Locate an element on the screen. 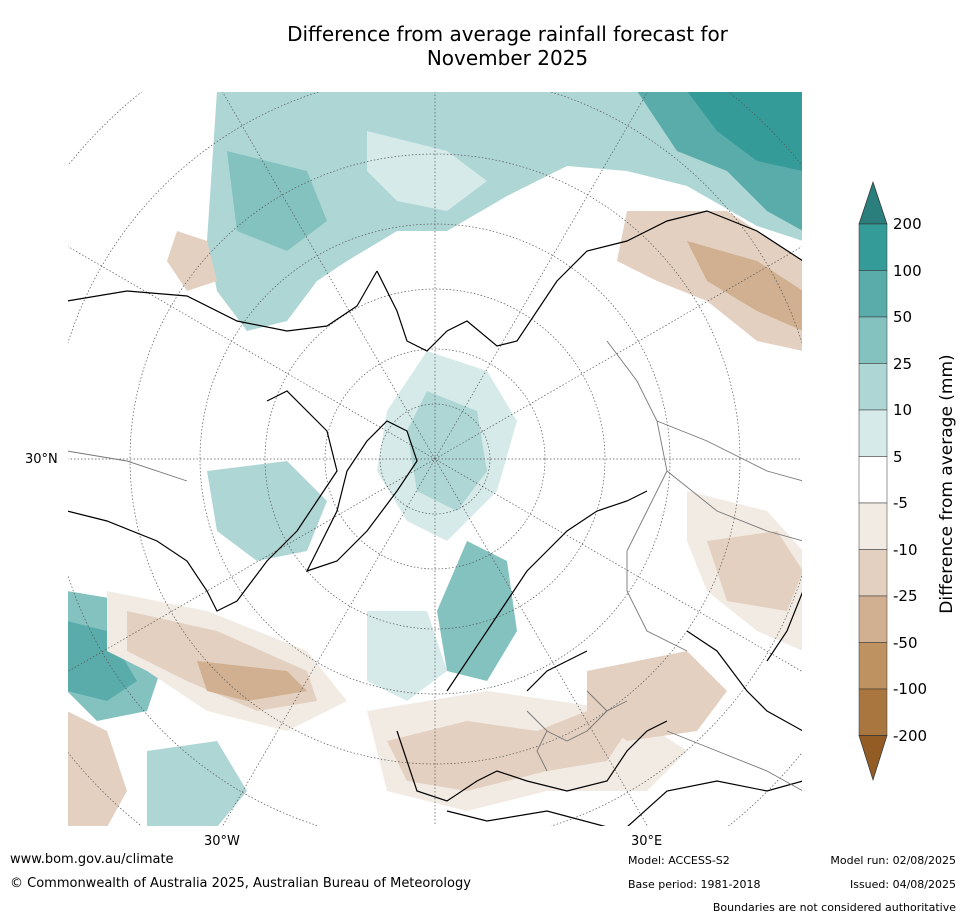 Image resolution: width=965 pixels, height=919 pixels. website-link: www.bom.gov.au/climate is located at coordinates (92, 859).